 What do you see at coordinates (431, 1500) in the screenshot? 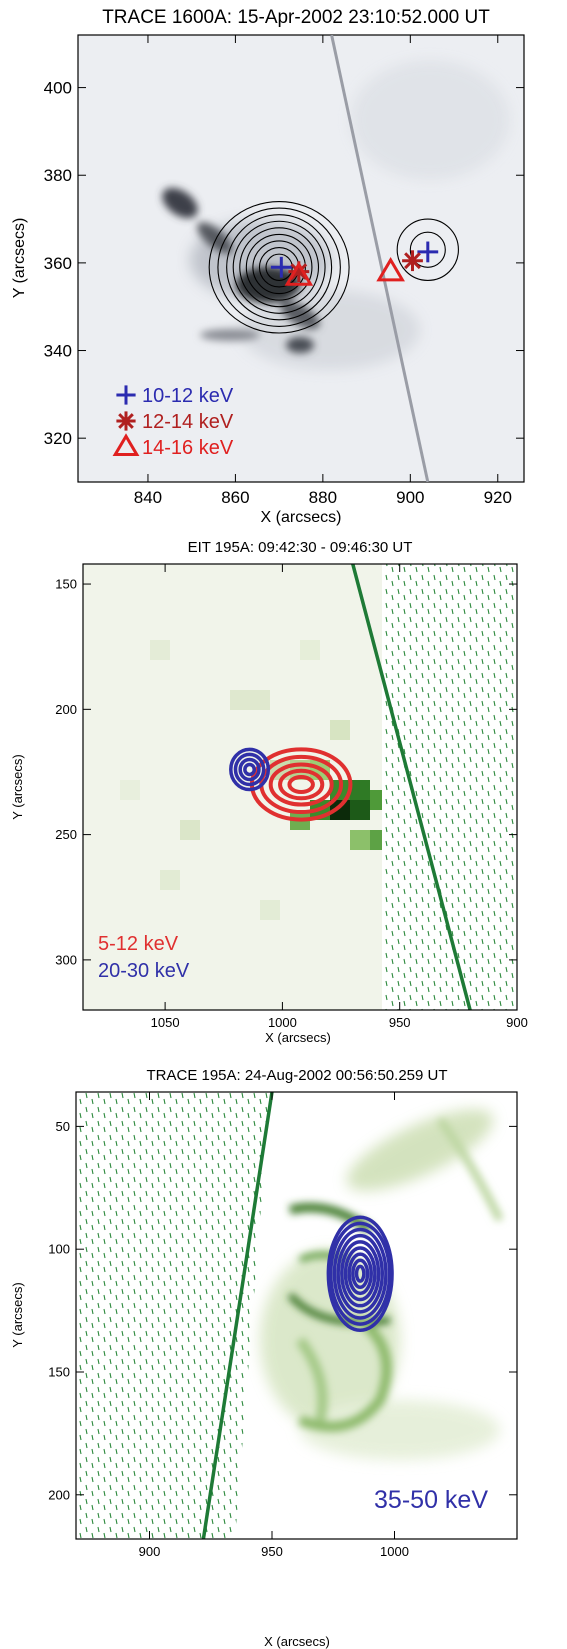
I see `legend-35-50-kev: 35-50 keV` at bounding box center [431, 1500].